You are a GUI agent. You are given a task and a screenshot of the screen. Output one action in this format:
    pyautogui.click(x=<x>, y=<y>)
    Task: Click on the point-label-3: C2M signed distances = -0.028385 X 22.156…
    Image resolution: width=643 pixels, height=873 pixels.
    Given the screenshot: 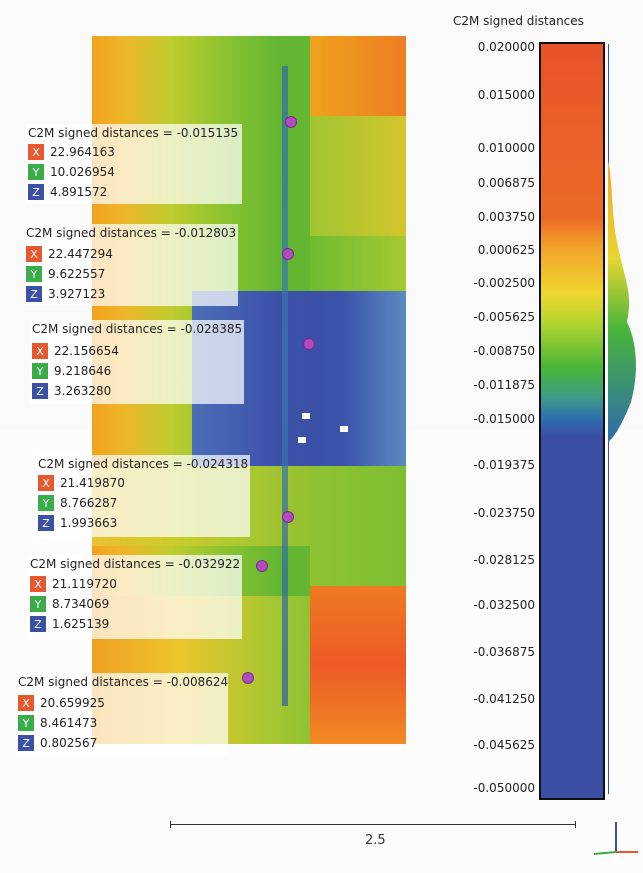 What is the action you would take?
    pyautogui.click(x=137, y=362)
    